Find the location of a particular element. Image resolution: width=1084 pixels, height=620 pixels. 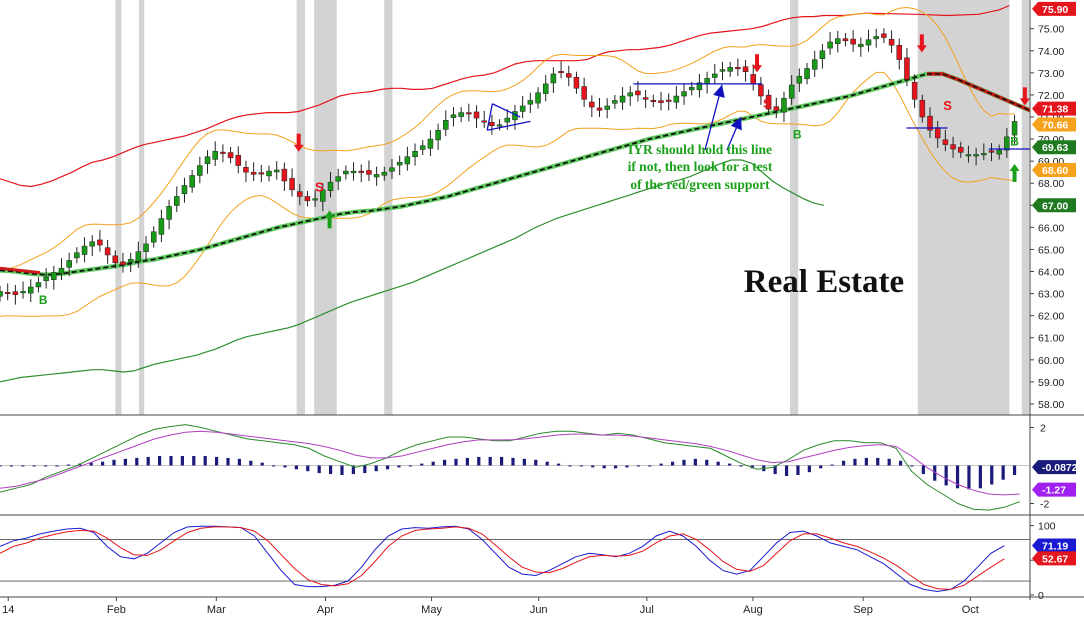

macd-value-label-bg is located at coordinates (1054, 467).